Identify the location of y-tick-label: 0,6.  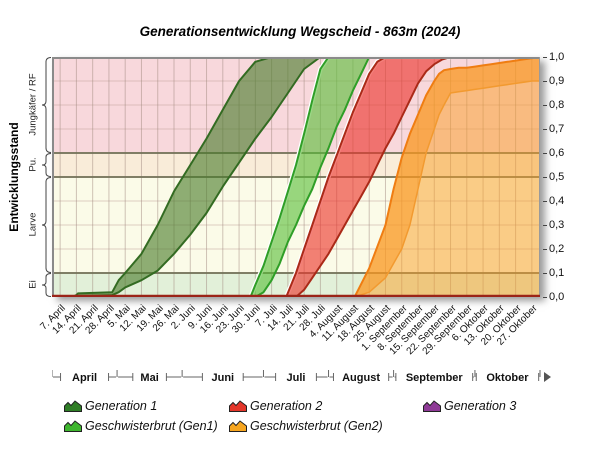
(553, 153).